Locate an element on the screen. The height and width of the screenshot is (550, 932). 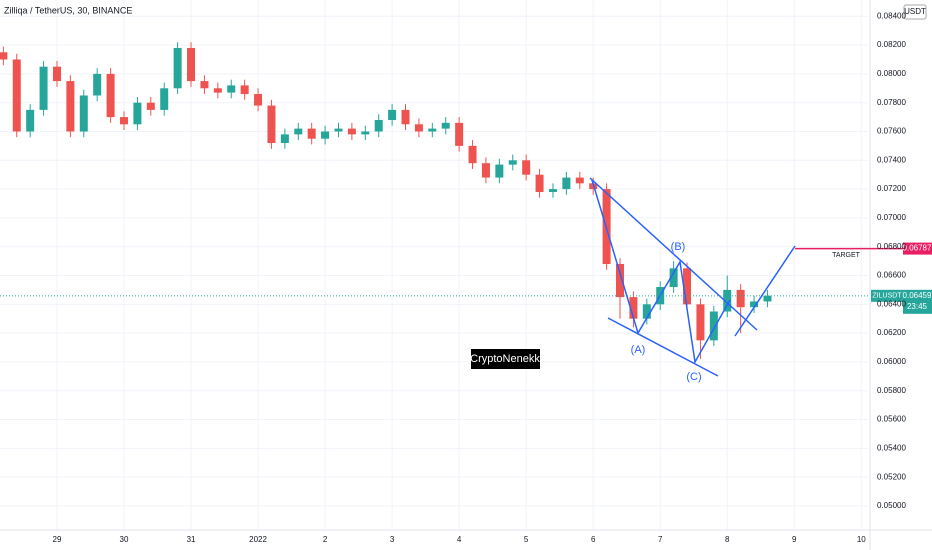
y-tick-label: 0.05400 is located at coordinates (891, 447).